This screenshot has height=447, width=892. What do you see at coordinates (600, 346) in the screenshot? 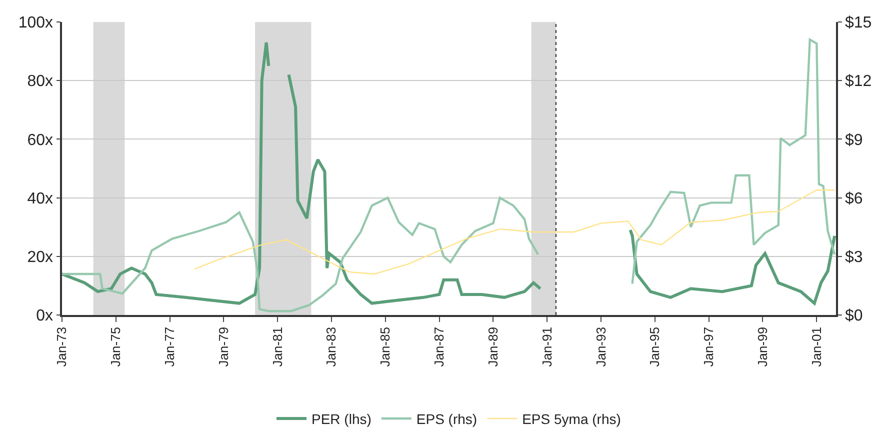
I see `x-tick-label: Jan-93` at bounding box center [600, 346].